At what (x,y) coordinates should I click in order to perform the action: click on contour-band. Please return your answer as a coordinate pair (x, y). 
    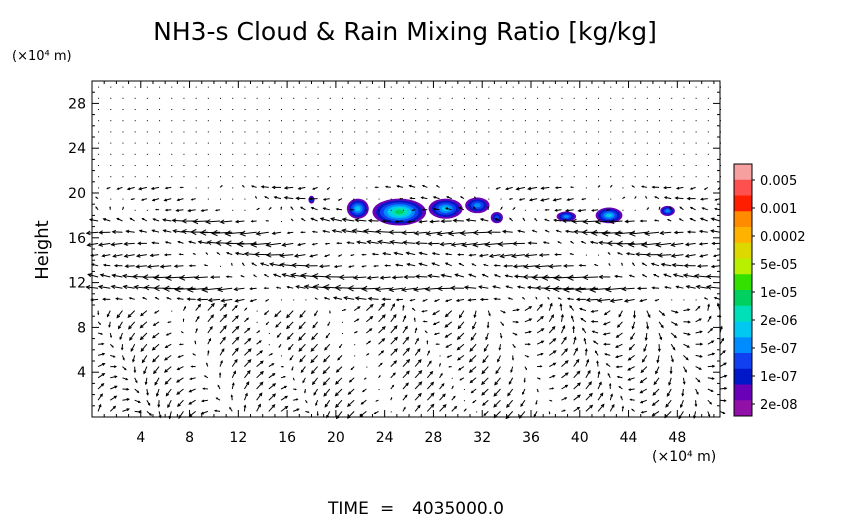
    Looking at the image, I should click on (477, 205).